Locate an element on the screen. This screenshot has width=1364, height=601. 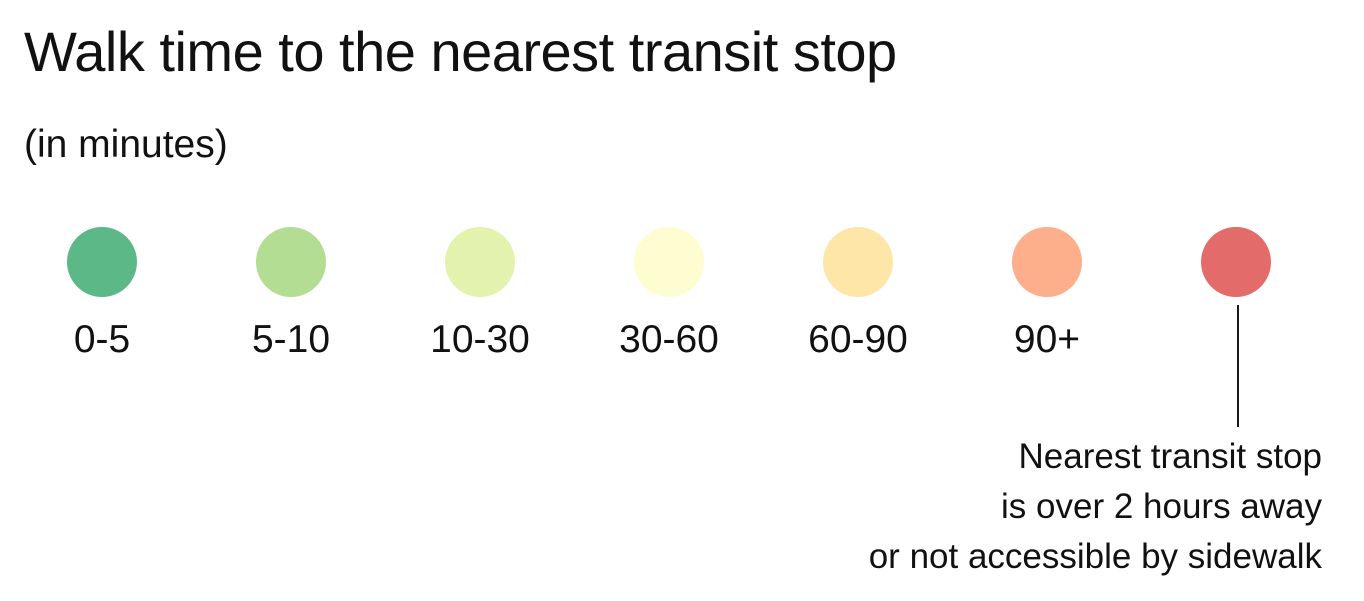
legend-item-30-60: 30-60 is located at coordinates (669, 297).